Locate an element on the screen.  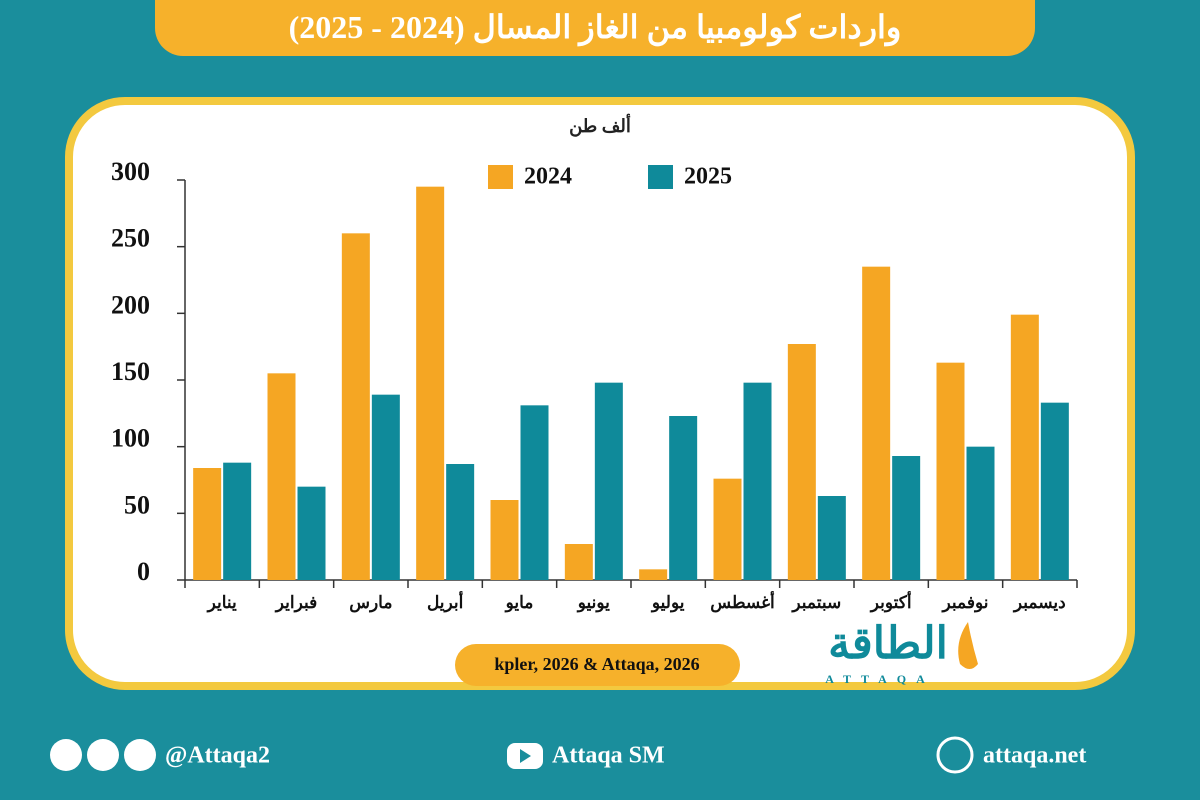
x-tick-label: أبريل is located at coordinates (445, 601).